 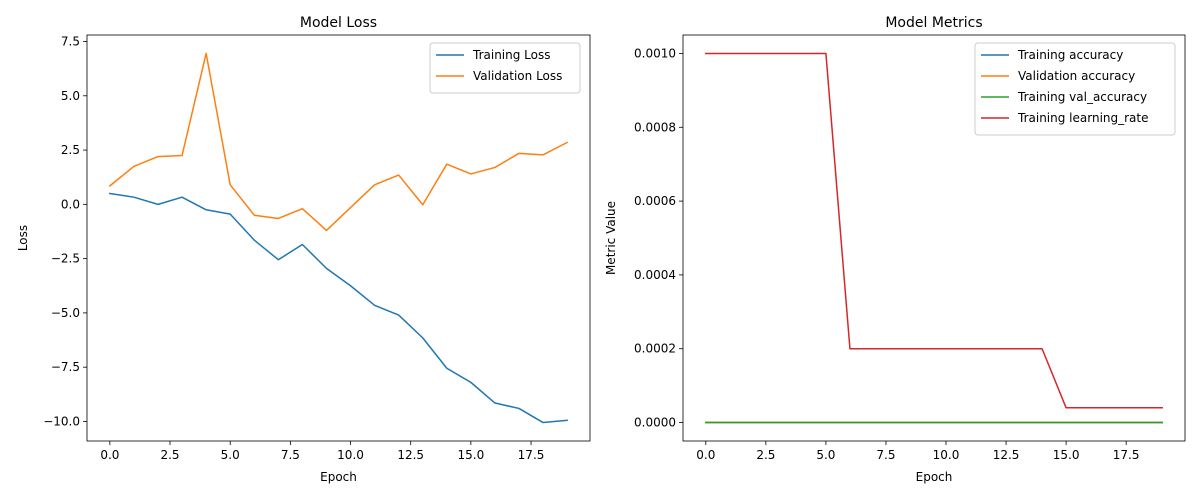 I want to click on y-tick-label: 7.5, so click(x=70, y=42).